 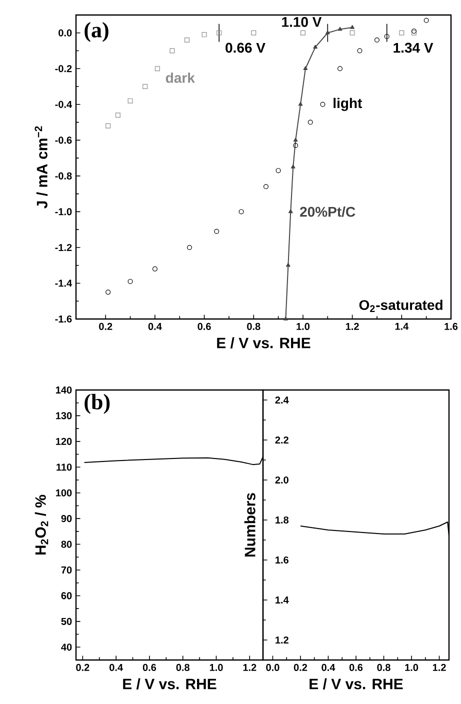 I want to click on y-tick-label: 1.8, so click(x=282, y=520).